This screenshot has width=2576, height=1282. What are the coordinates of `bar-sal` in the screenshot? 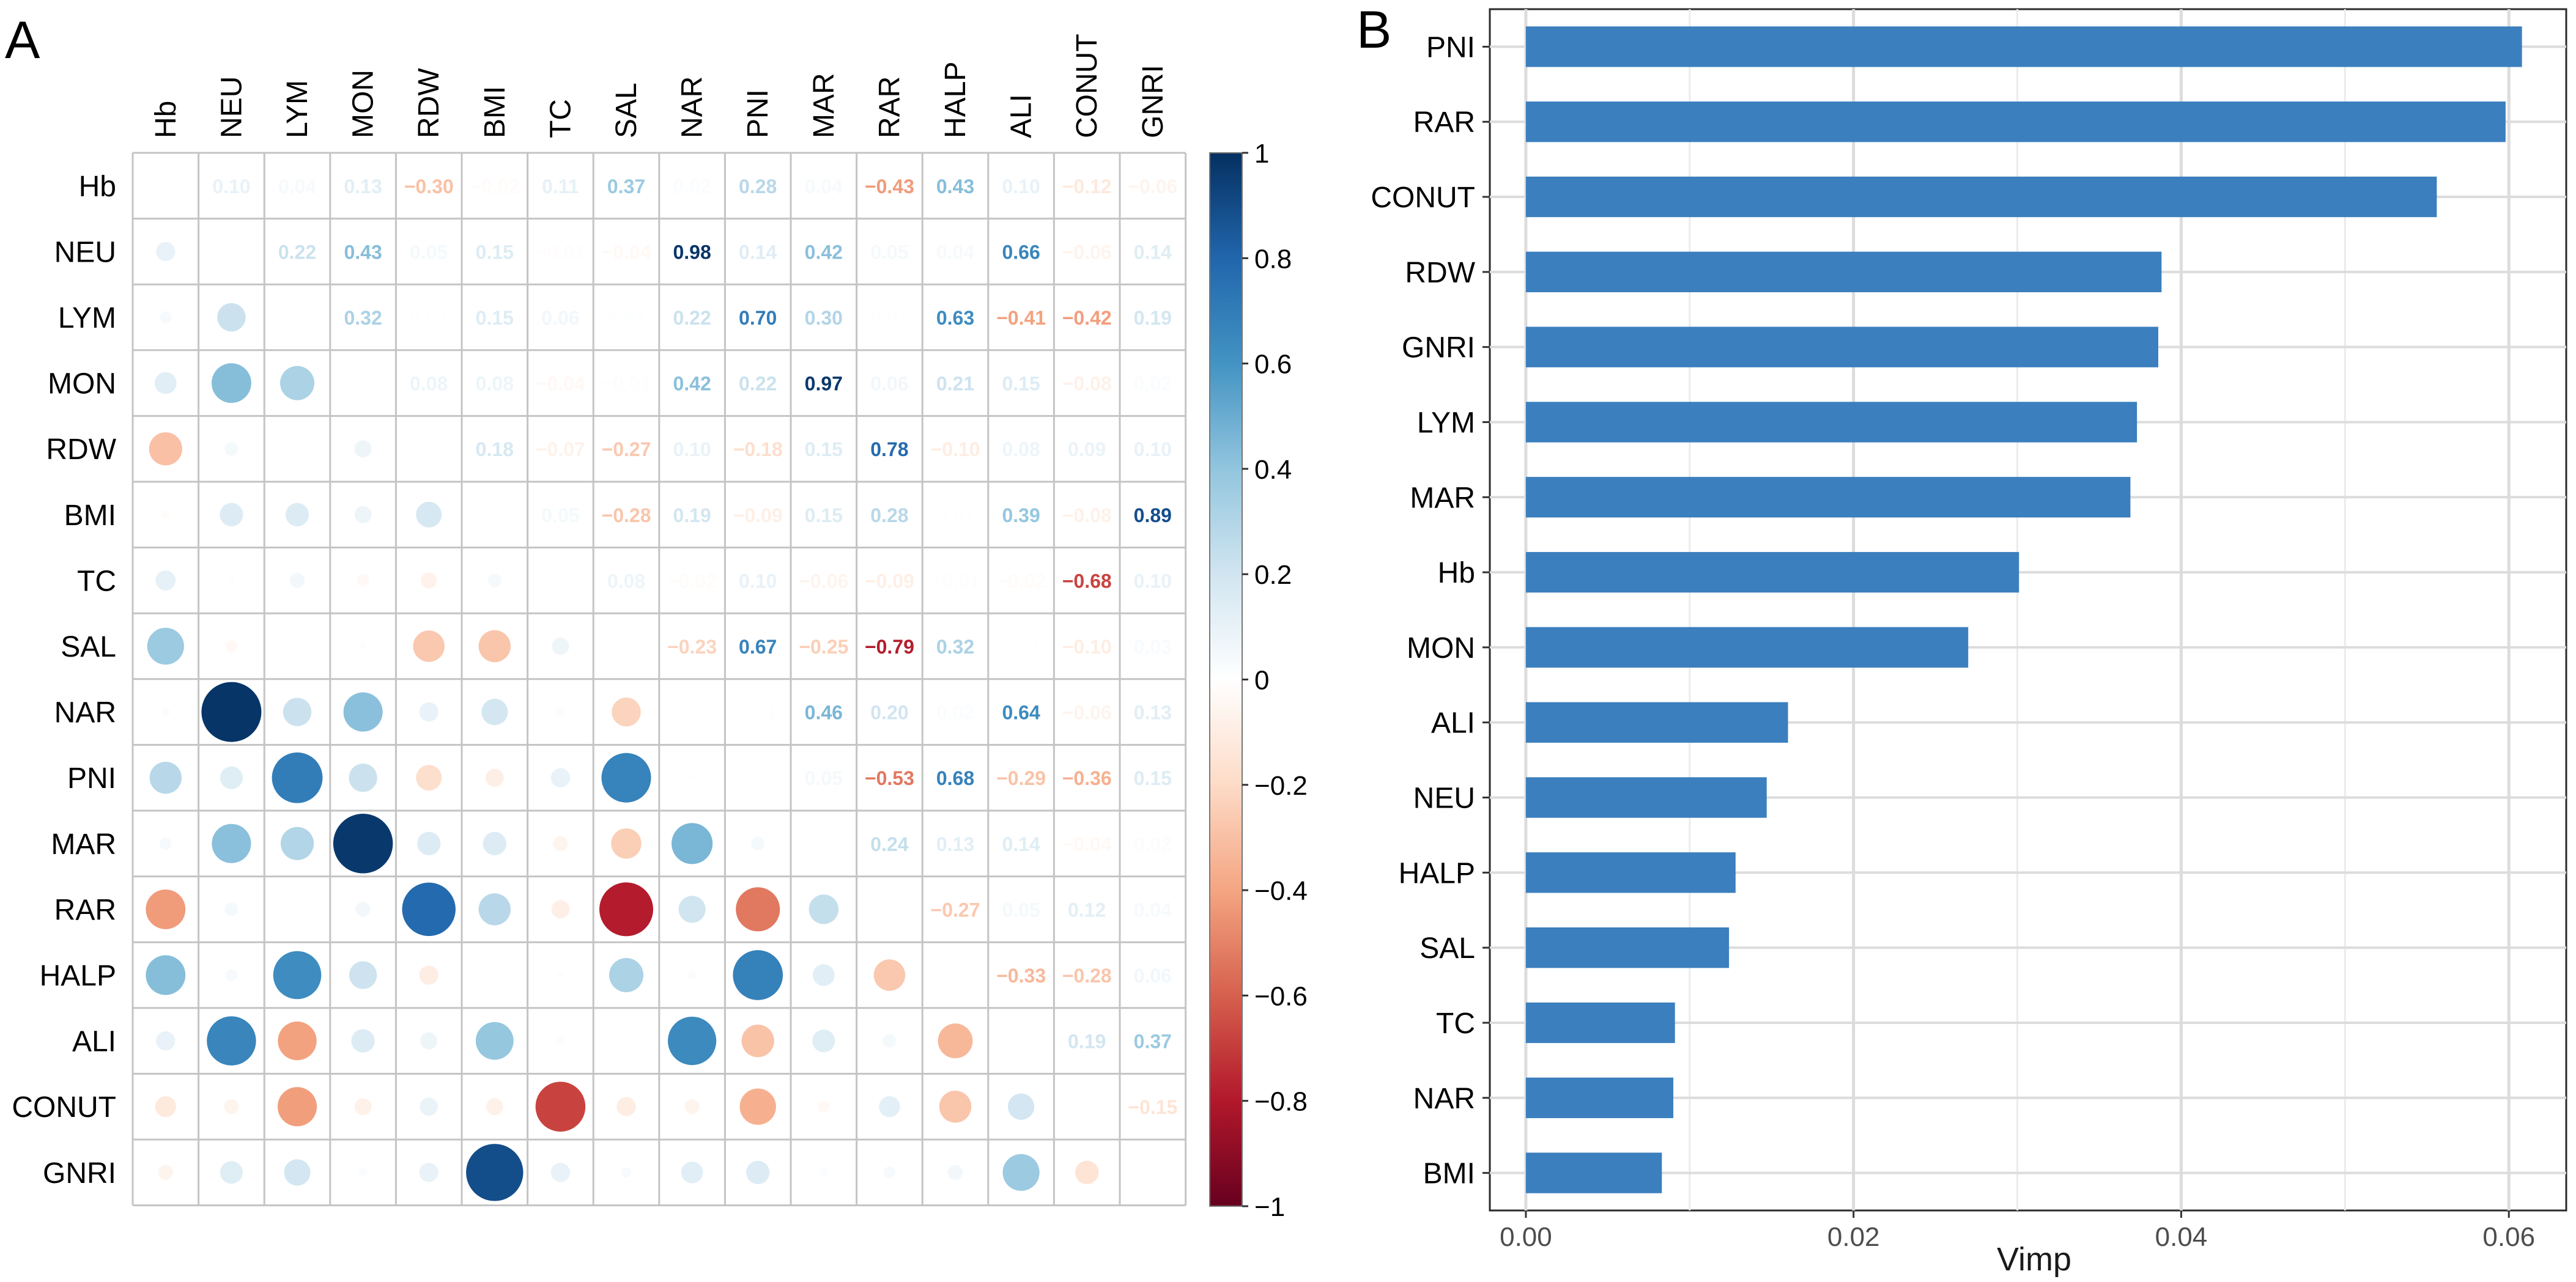 It's located at (1627, 948).